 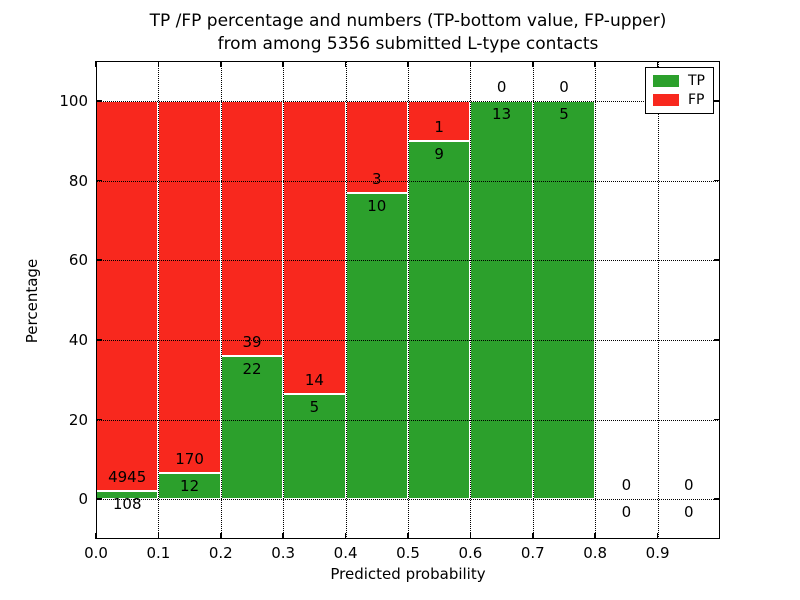 What do you see at coordinates (252, 368) in the screenshot?
I see `tp-count-bin2: 22` at bounding box center [252, 368].